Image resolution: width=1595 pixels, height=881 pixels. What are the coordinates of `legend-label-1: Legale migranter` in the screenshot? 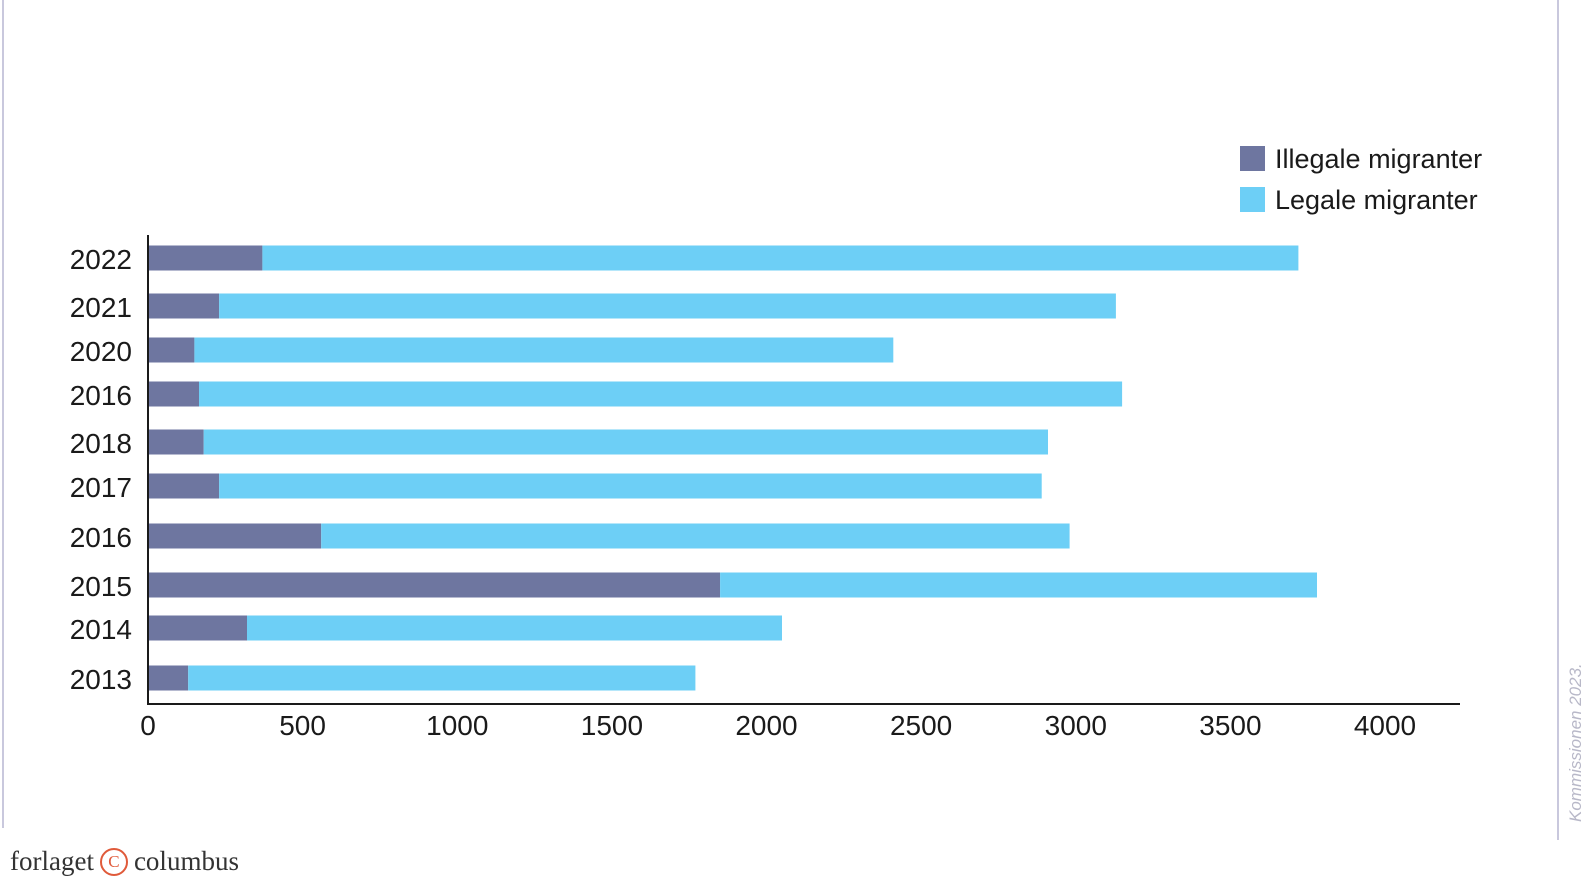 It's located at (1376, 200).